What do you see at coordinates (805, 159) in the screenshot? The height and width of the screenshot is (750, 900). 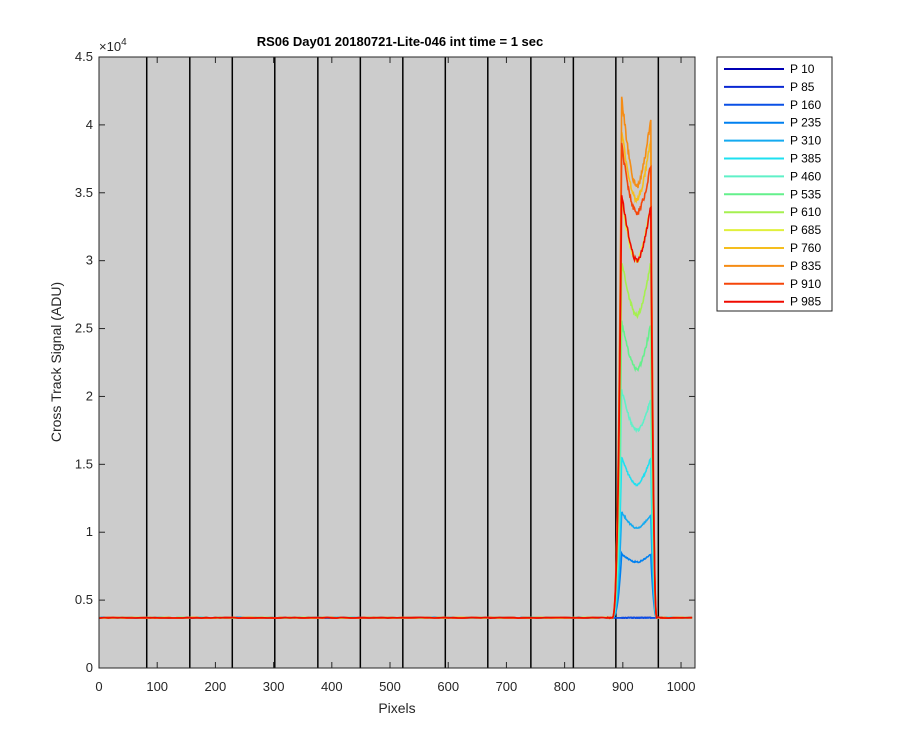 I see `legend-label: P 385` at bounding box center [805, 159].